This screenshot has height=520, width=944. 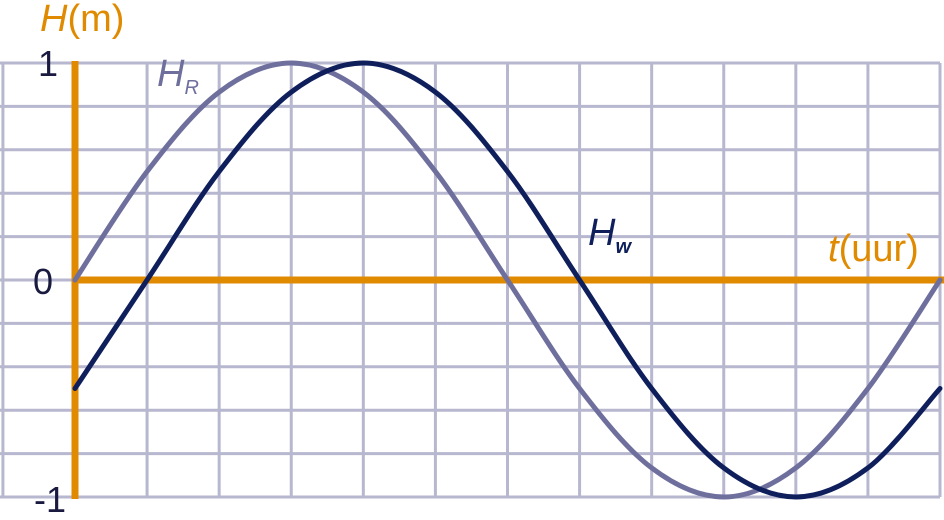 What do you see at coordinates (191, 88) in the screenshot?
I see `series-label-hr-sub: R` at bounding box center [191, 88].